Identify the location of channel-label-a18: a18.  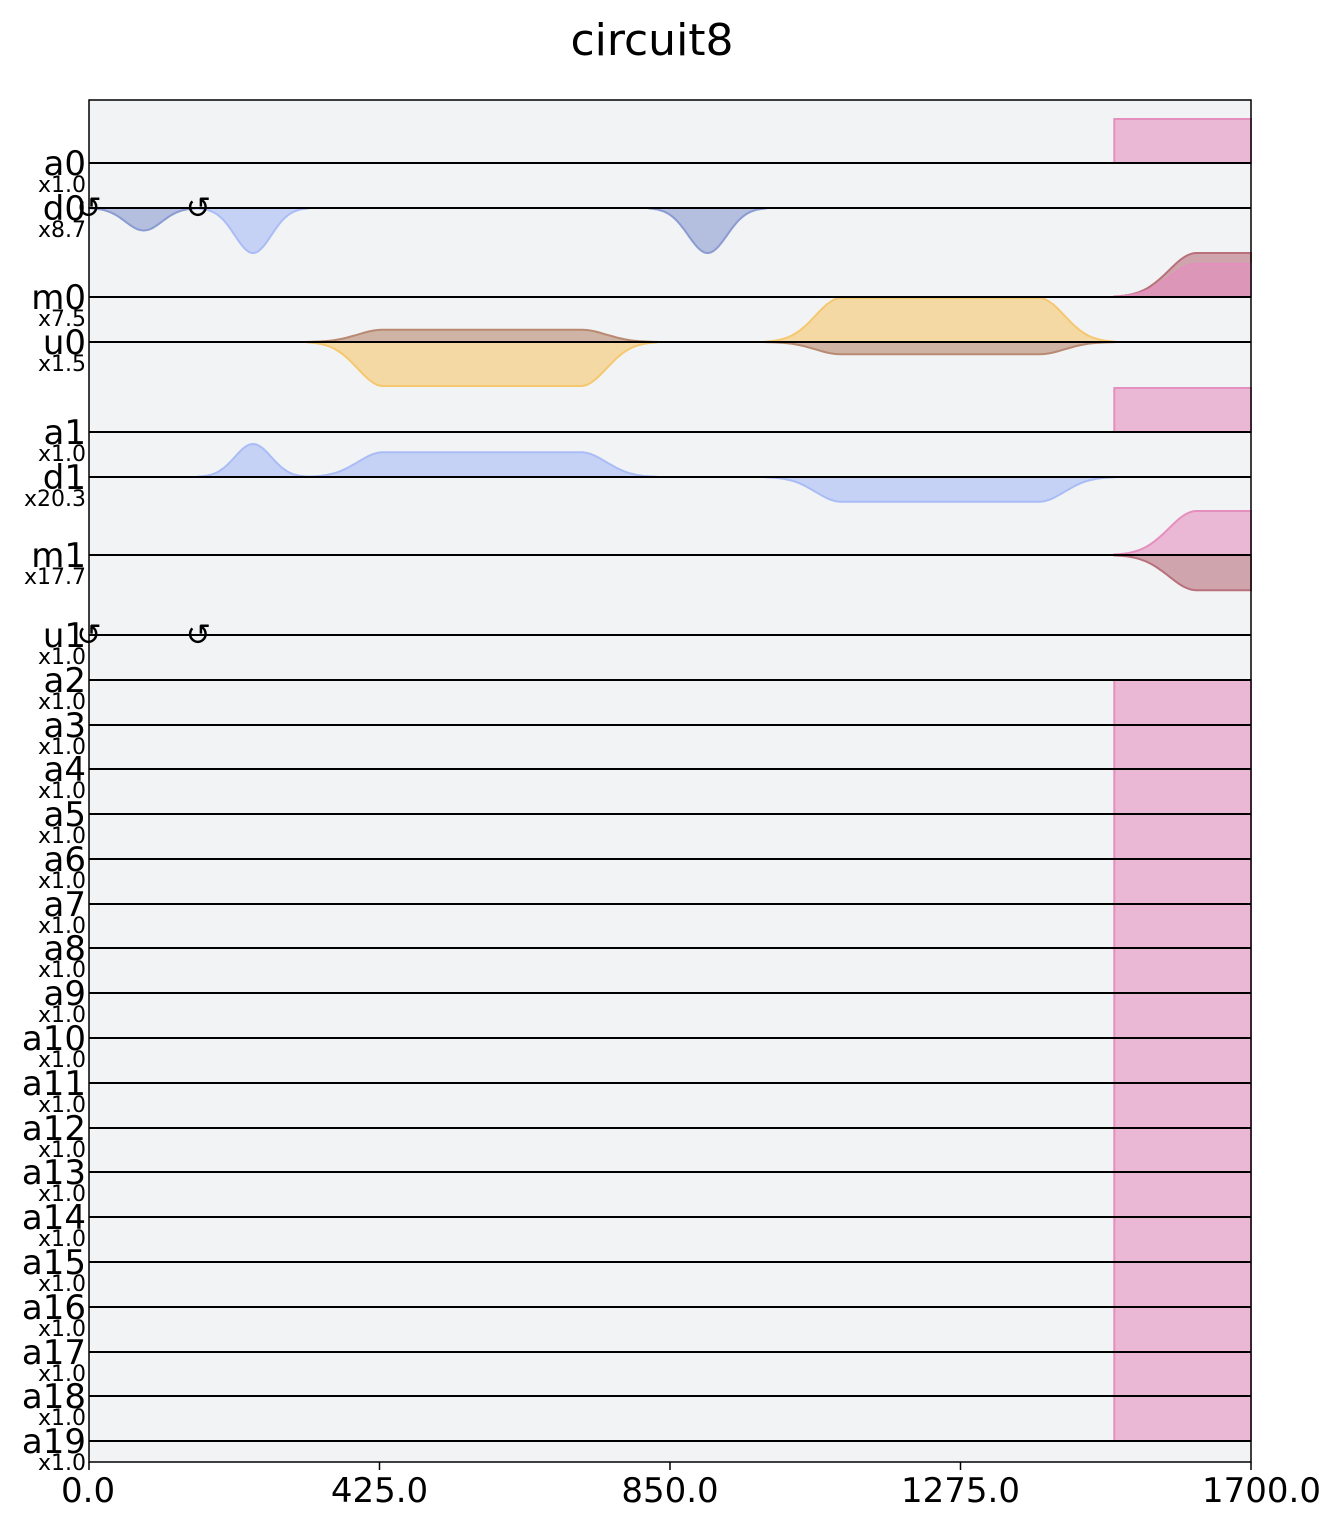
(54, 1397).